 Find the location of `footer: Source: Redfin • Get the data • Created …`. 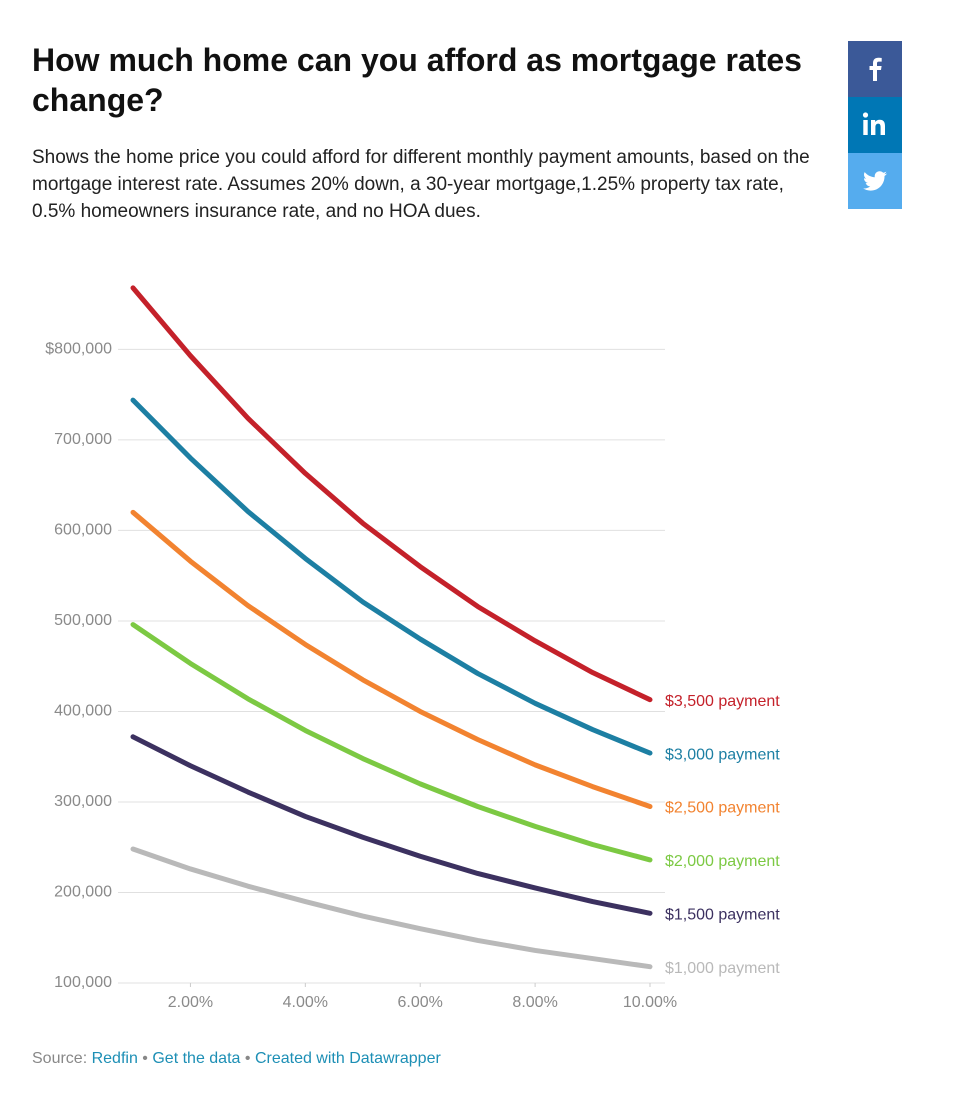

footer: Source: Redfin • Get the data • Created … is located at coordinates (236, 1059).